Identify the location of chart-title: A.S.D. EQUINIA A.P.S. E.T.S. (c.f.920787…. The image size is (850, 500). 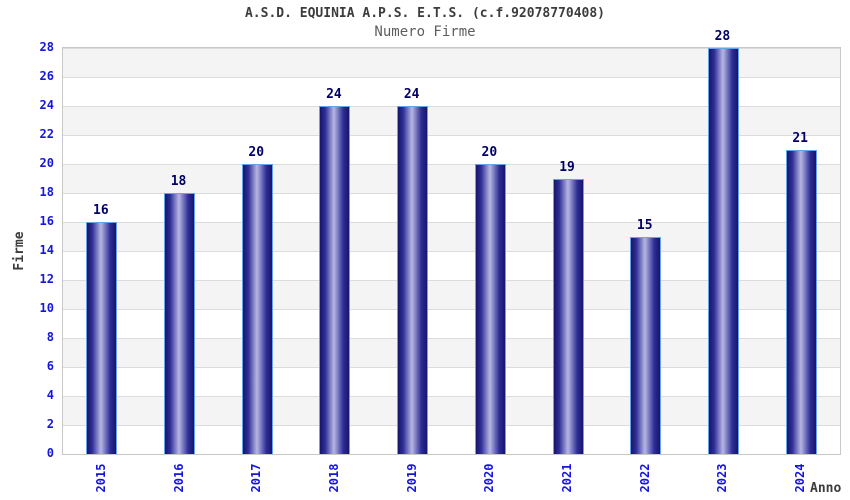
(425, 13).